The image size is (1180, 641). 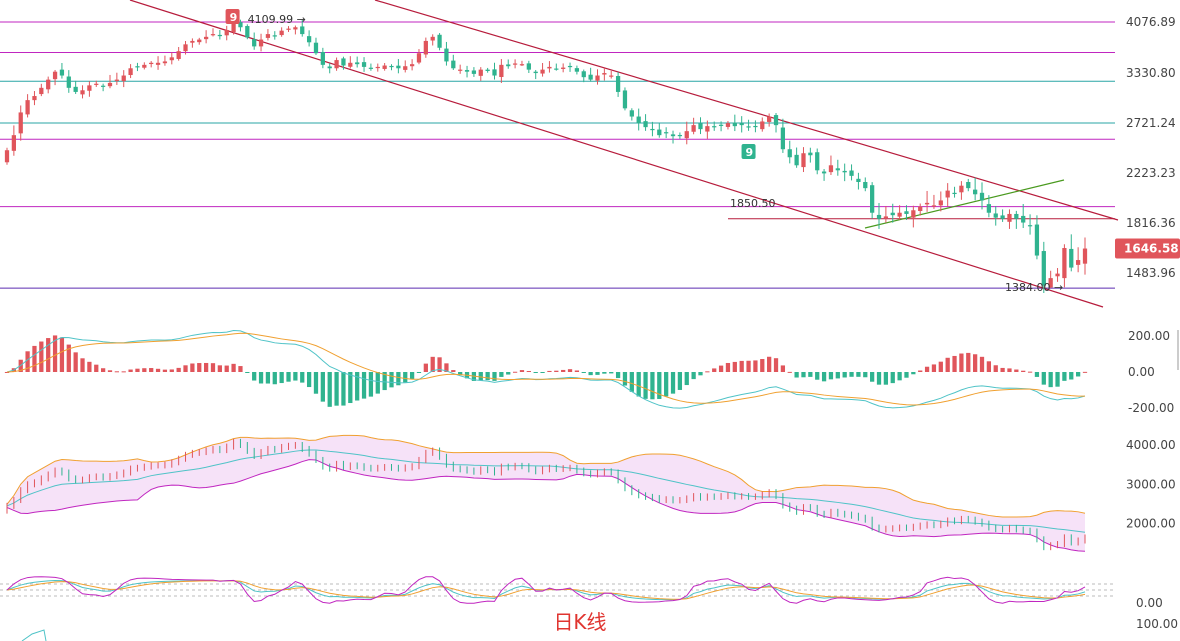 What do you see at coordinates (1149, 336) in the screenshot?
I see `macd-axis-tick-label: 200.00` at bounding box center [1149, 336].